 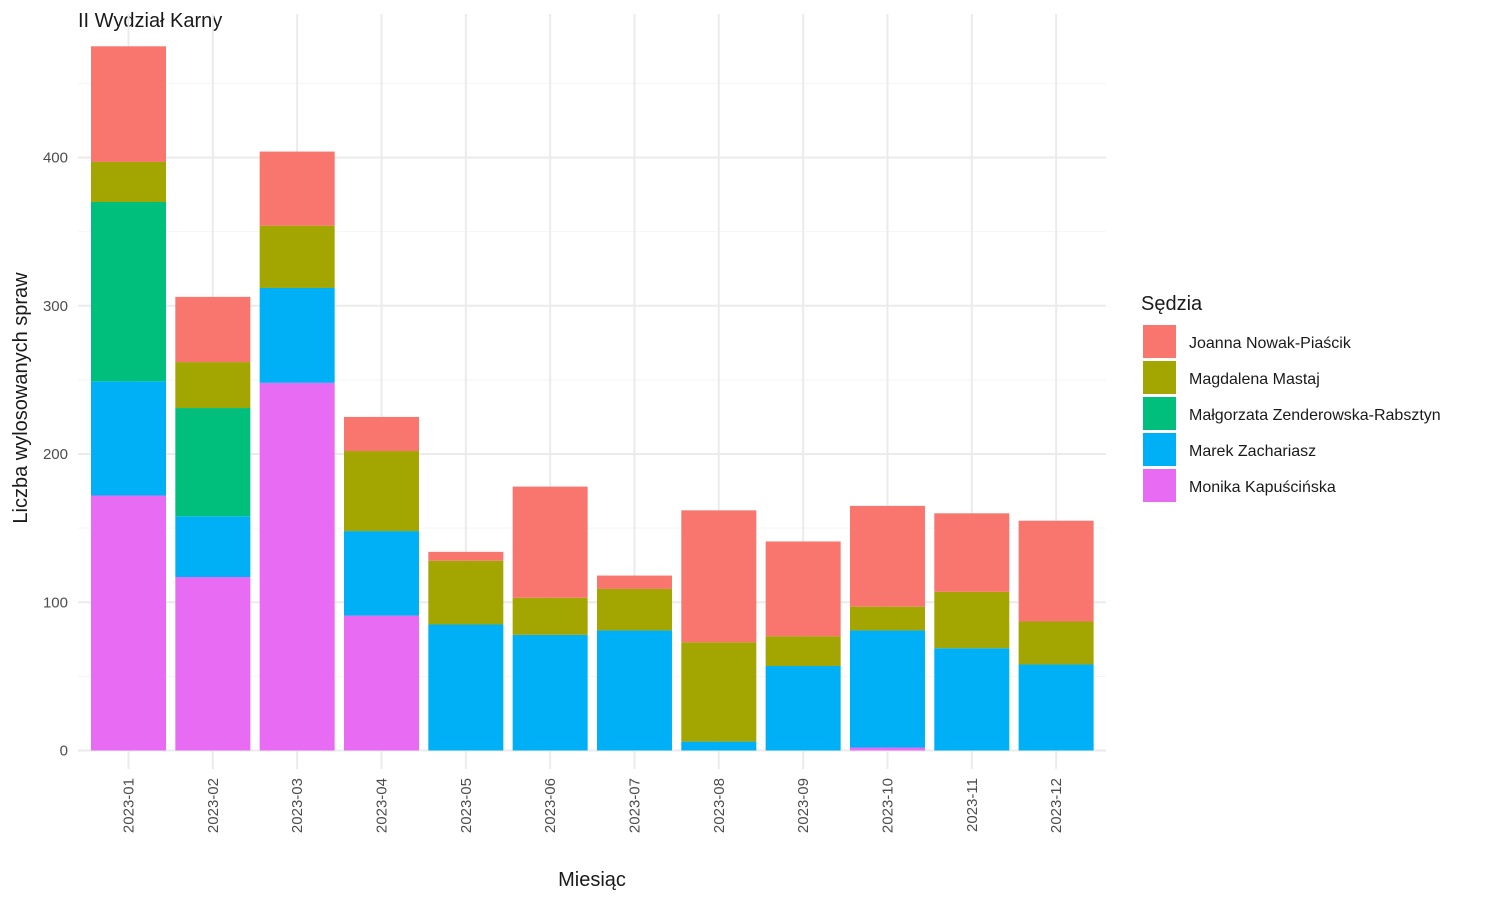 I want to click on y-tick-label: 200, so click(x=55, y=454).